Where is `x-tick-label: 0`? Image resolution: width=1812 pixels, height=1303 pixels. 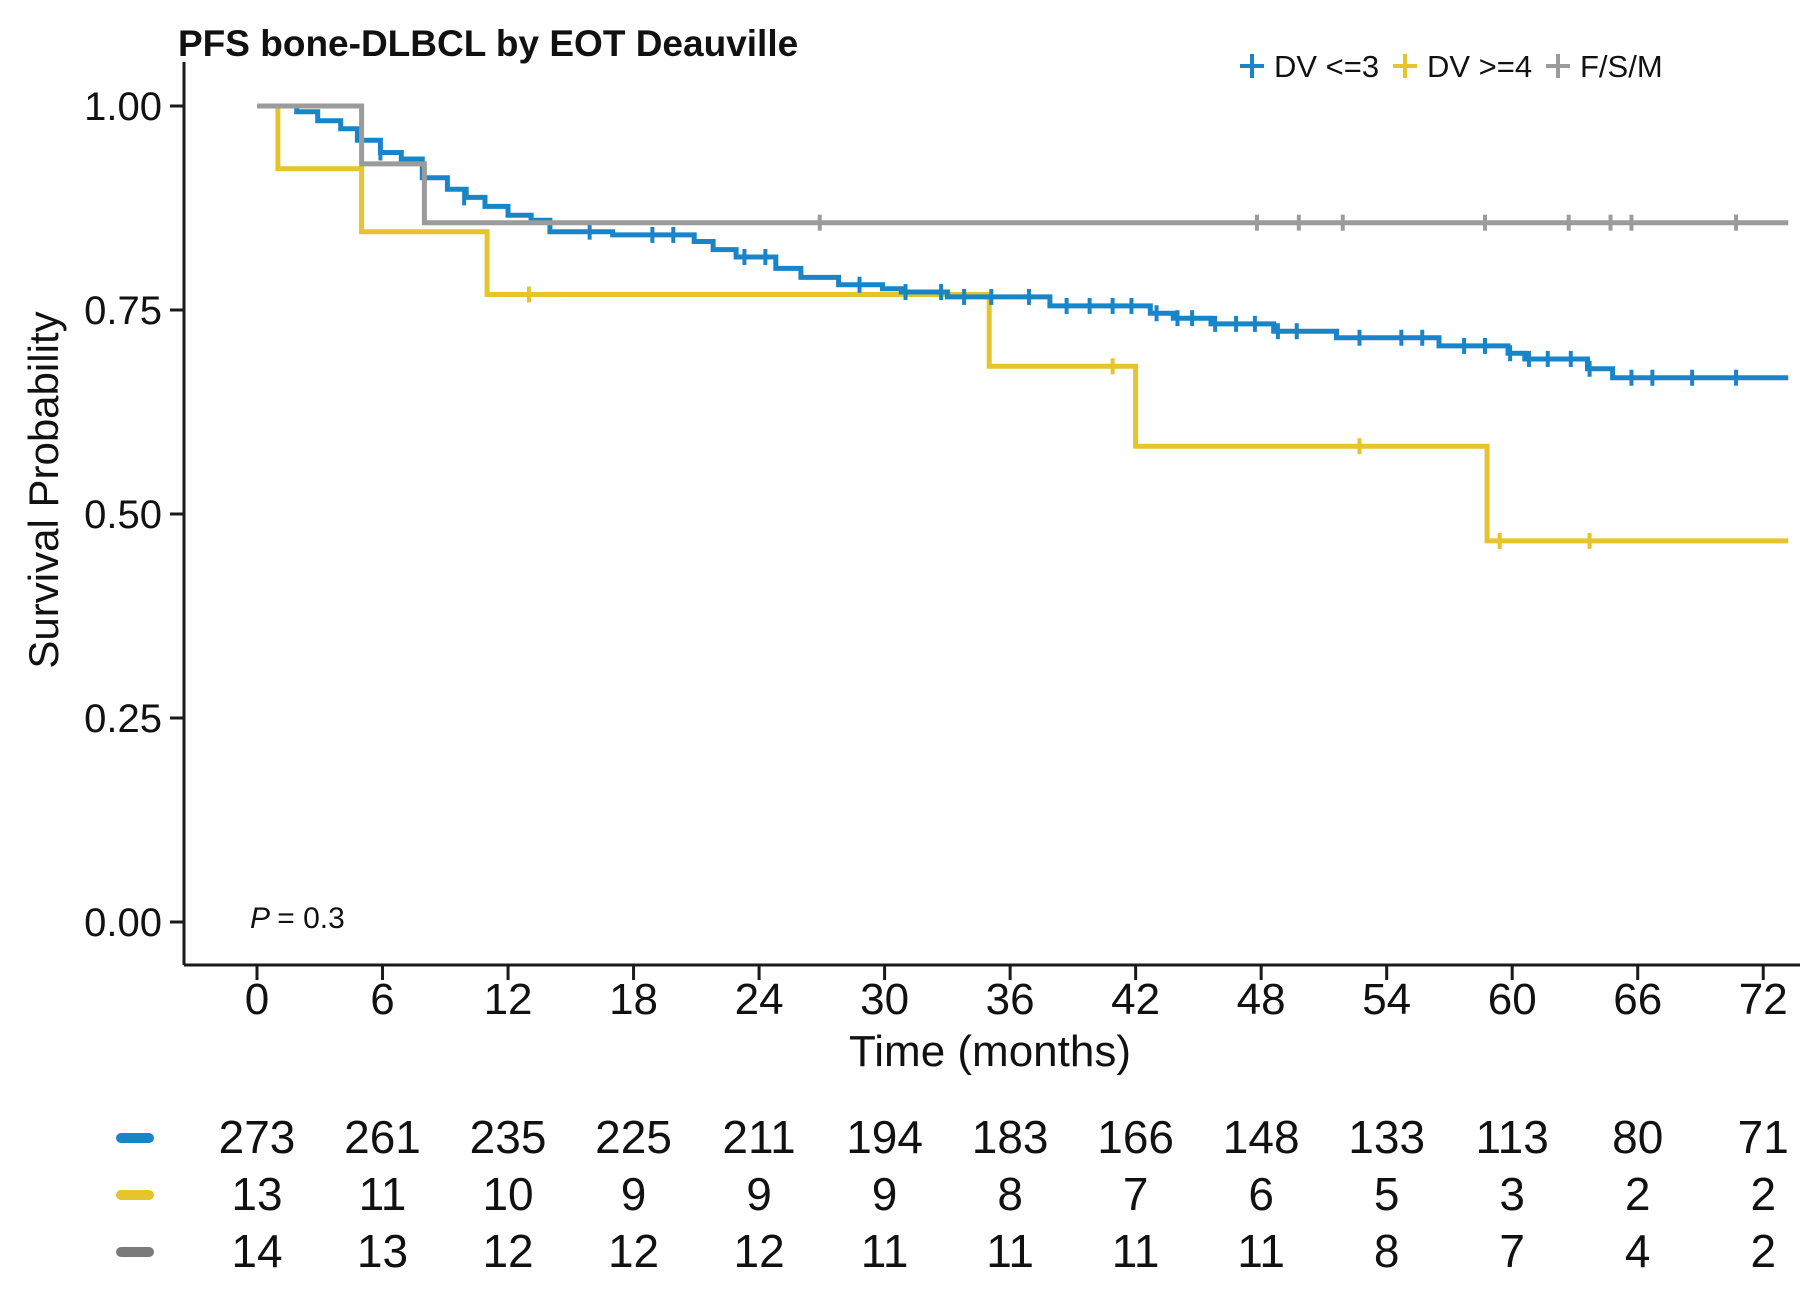 x-tick-label: 0 is located at coordinates (257, 999).